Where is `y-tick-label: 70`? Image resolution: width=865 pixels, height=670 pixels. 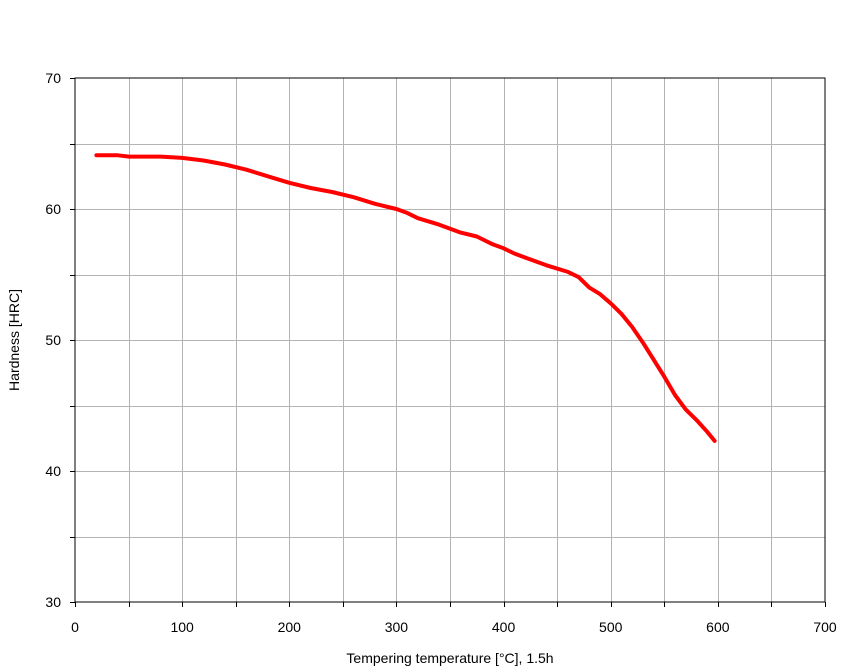
y-tick-label: 70 is located at coordinates (53, 78).